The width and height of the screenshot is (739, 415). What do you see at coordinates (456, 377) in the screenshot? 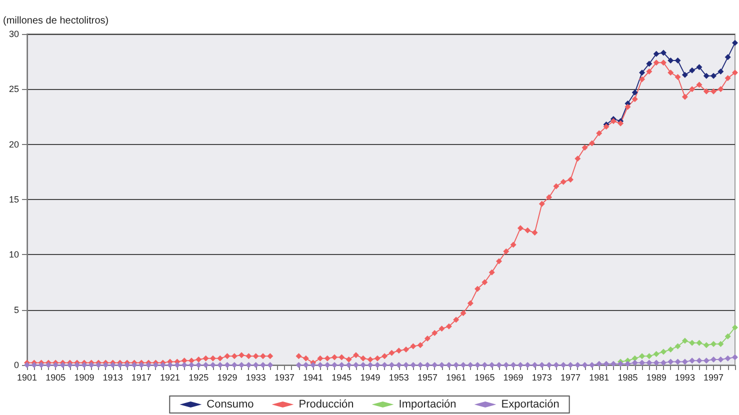
I see `x-tick-label: 1961` at bounding box center [456, 377].